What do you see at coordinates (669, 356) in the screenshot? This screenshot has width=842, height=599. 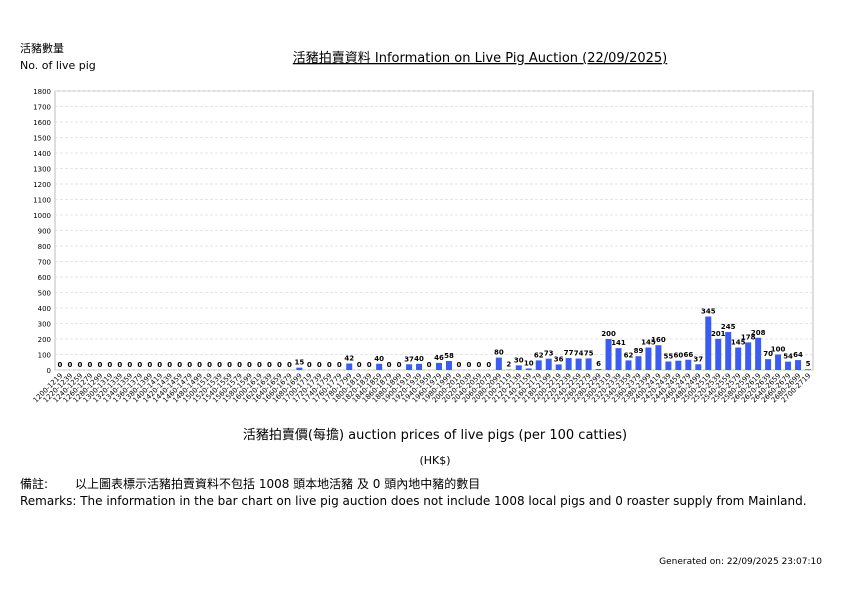 I see `value-label: 55` at bounding box center [669, 356].